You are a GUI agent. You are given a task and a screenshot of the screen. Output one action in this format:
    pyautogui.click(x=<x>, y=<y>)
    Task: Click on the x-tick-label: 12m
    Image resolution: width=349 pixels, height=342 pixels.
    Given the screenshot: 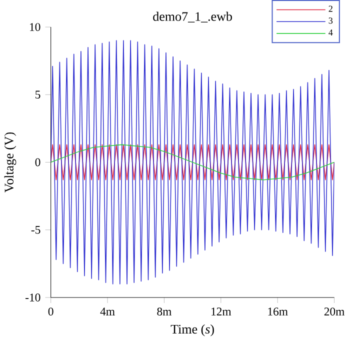 What is the action you would take?
    pyautogui.click(x=222, y=312)
    